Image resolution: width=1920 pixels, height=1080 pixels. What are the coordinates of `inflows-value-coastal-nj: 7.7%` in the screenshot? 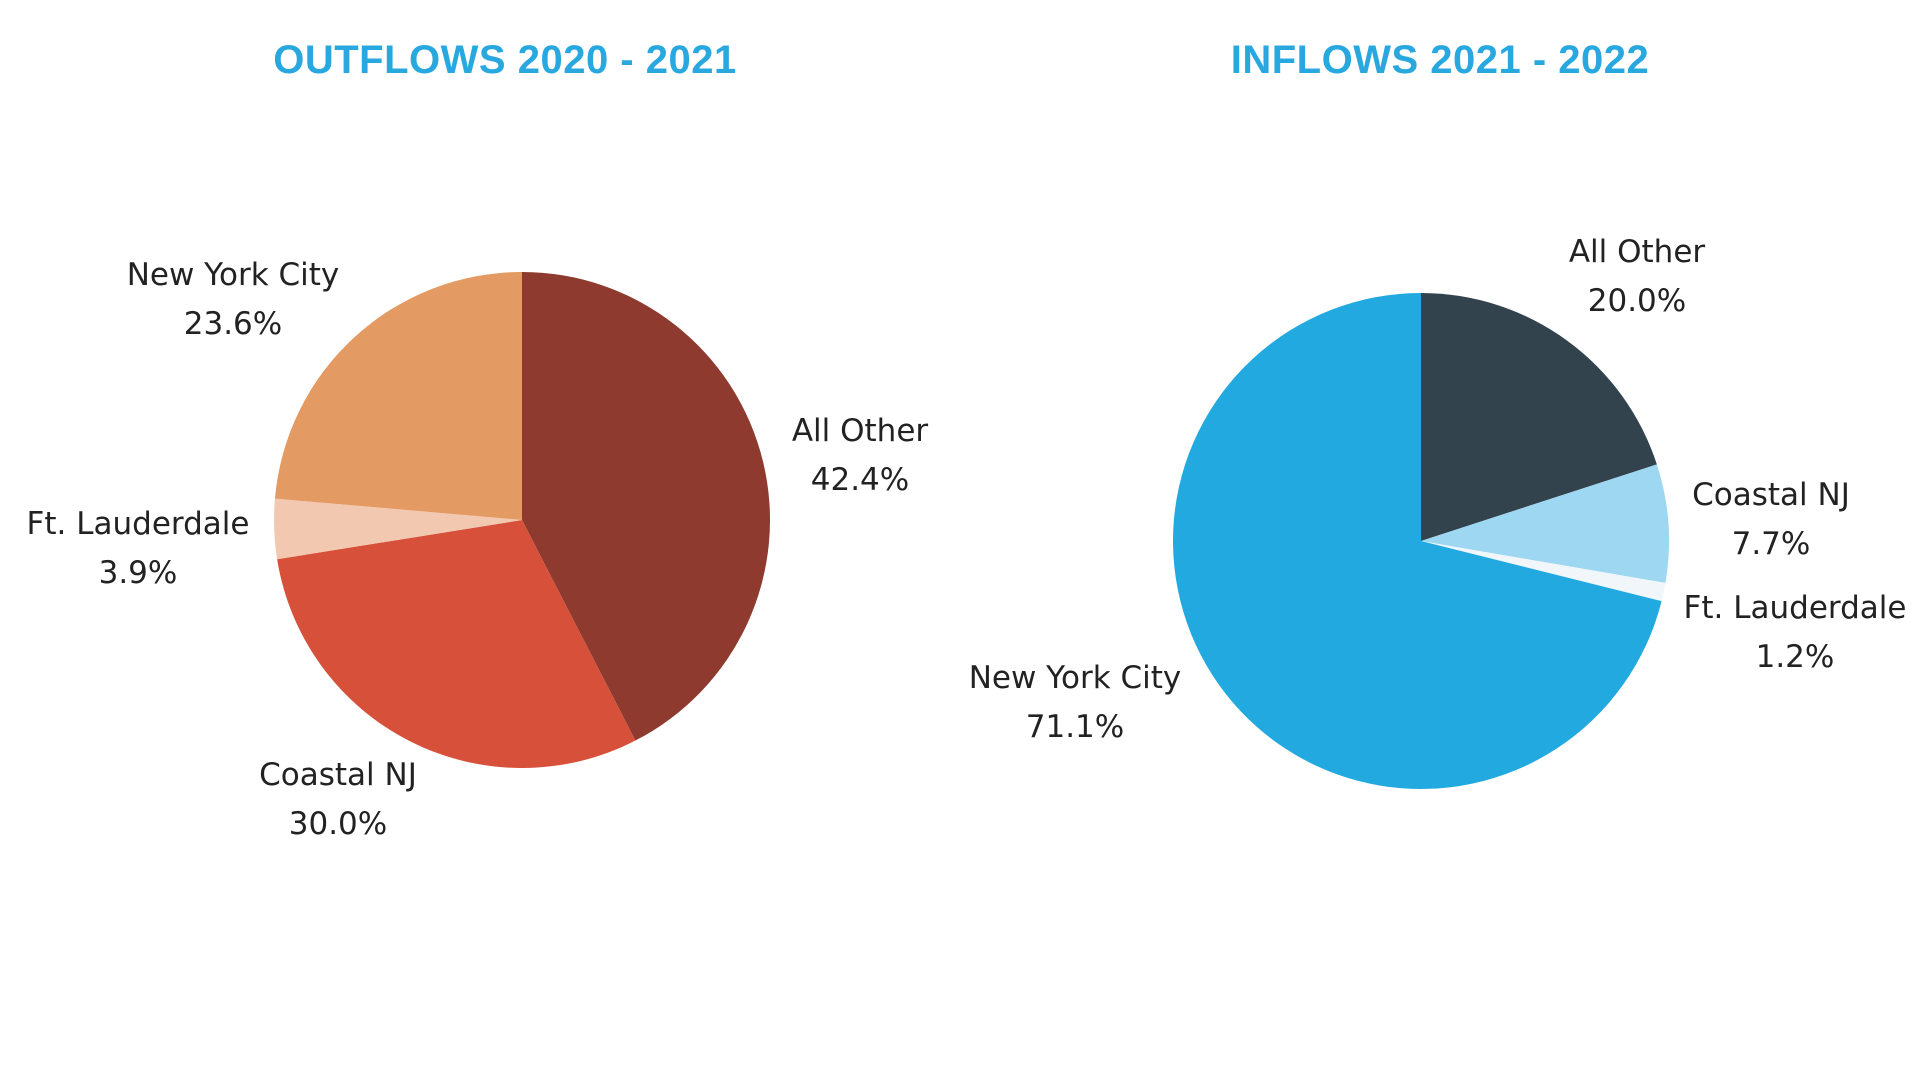 It's located at (1771, 544).